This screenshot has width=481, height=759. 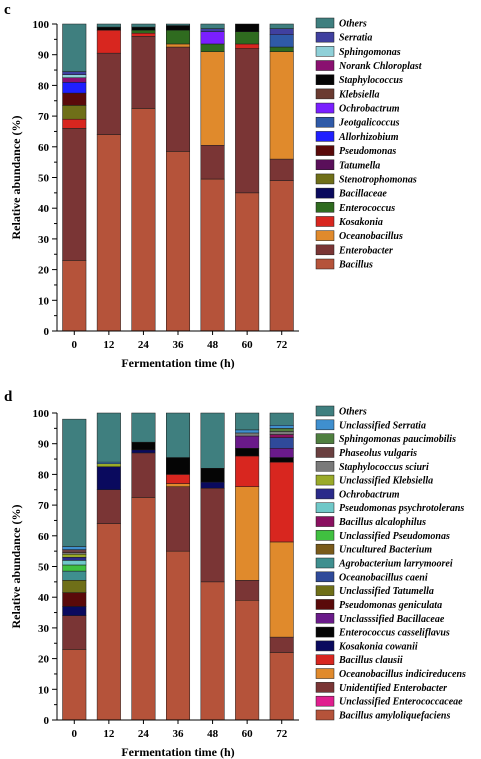 What do you see at coordinates (359, 660) in the screenshot?
I see `legend-item: Bacillus clausii` at bounding box center [359, 660].